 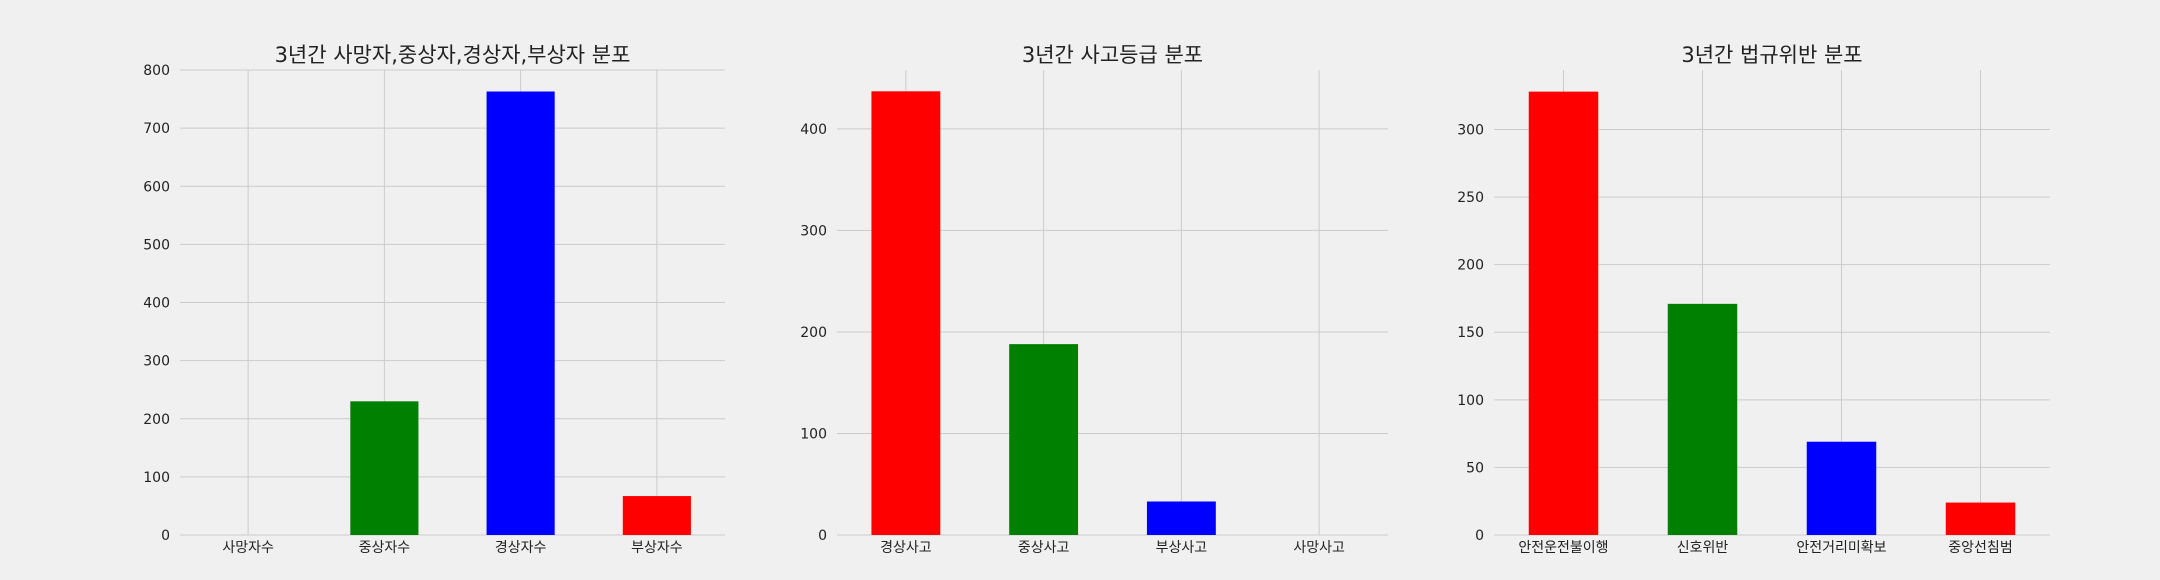 I want to click on x-tick-label: 사망사고, so click(x=1319, y=548).